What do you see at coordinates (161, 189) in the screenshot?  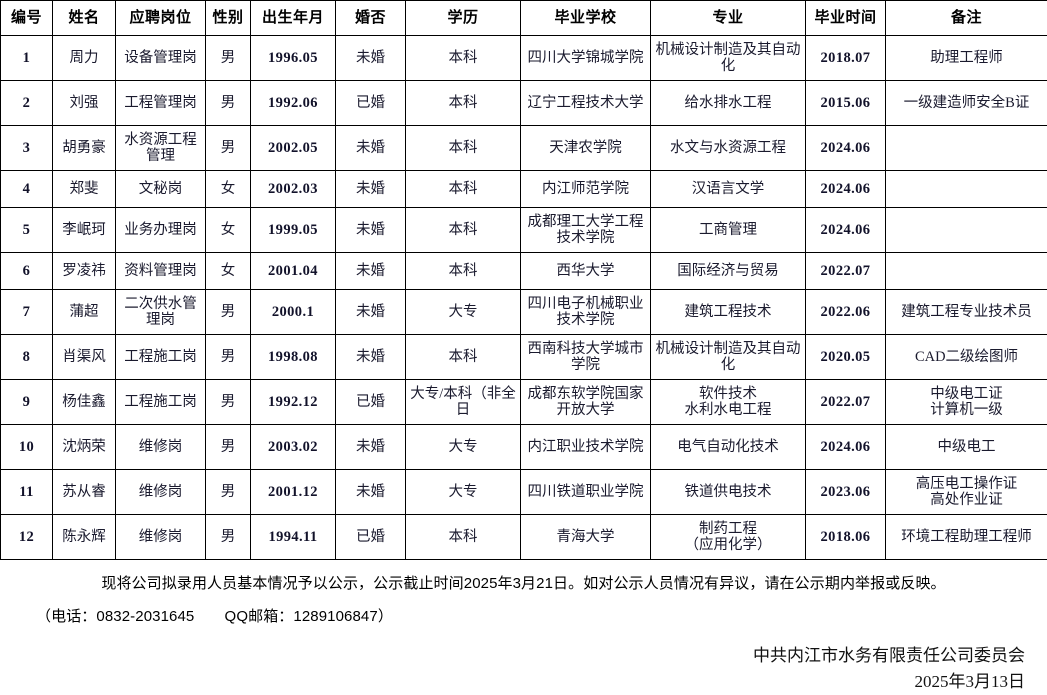 I see `cell-post: 文秘岗` at bounding box center [161, 189].